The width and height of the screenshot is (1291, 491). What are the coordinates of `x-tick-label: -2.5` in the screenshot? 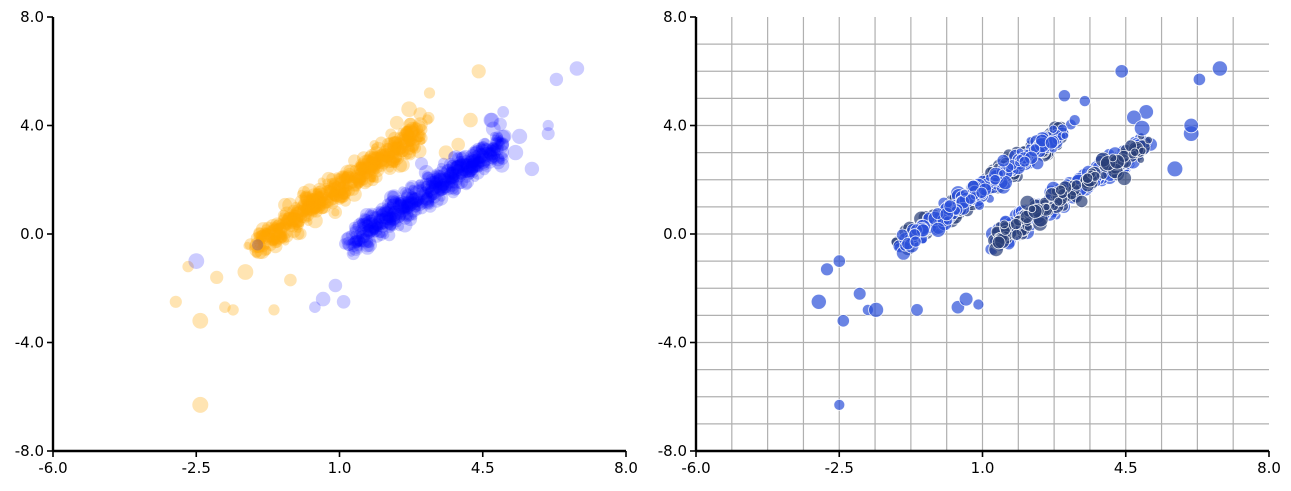 It's located at (839, 468).